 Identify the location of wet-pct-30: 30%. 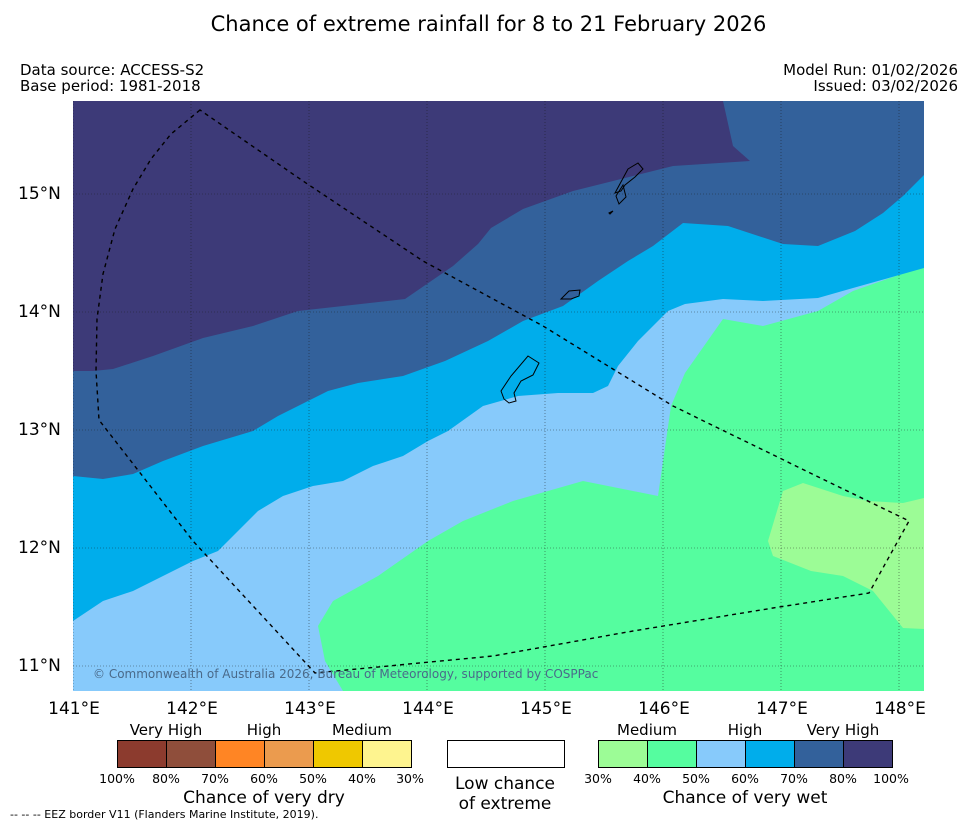
(598, 778).